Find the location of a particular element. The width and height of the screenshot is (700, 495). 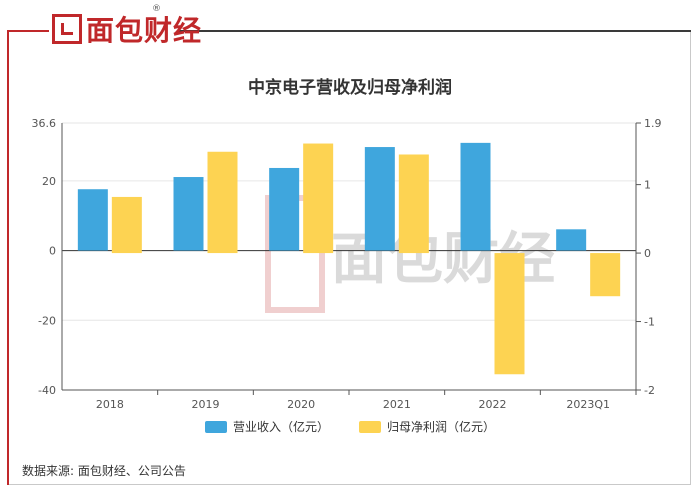

legend-label-revenue: 营业收入（亿元） is located at coordinates (280, 427).